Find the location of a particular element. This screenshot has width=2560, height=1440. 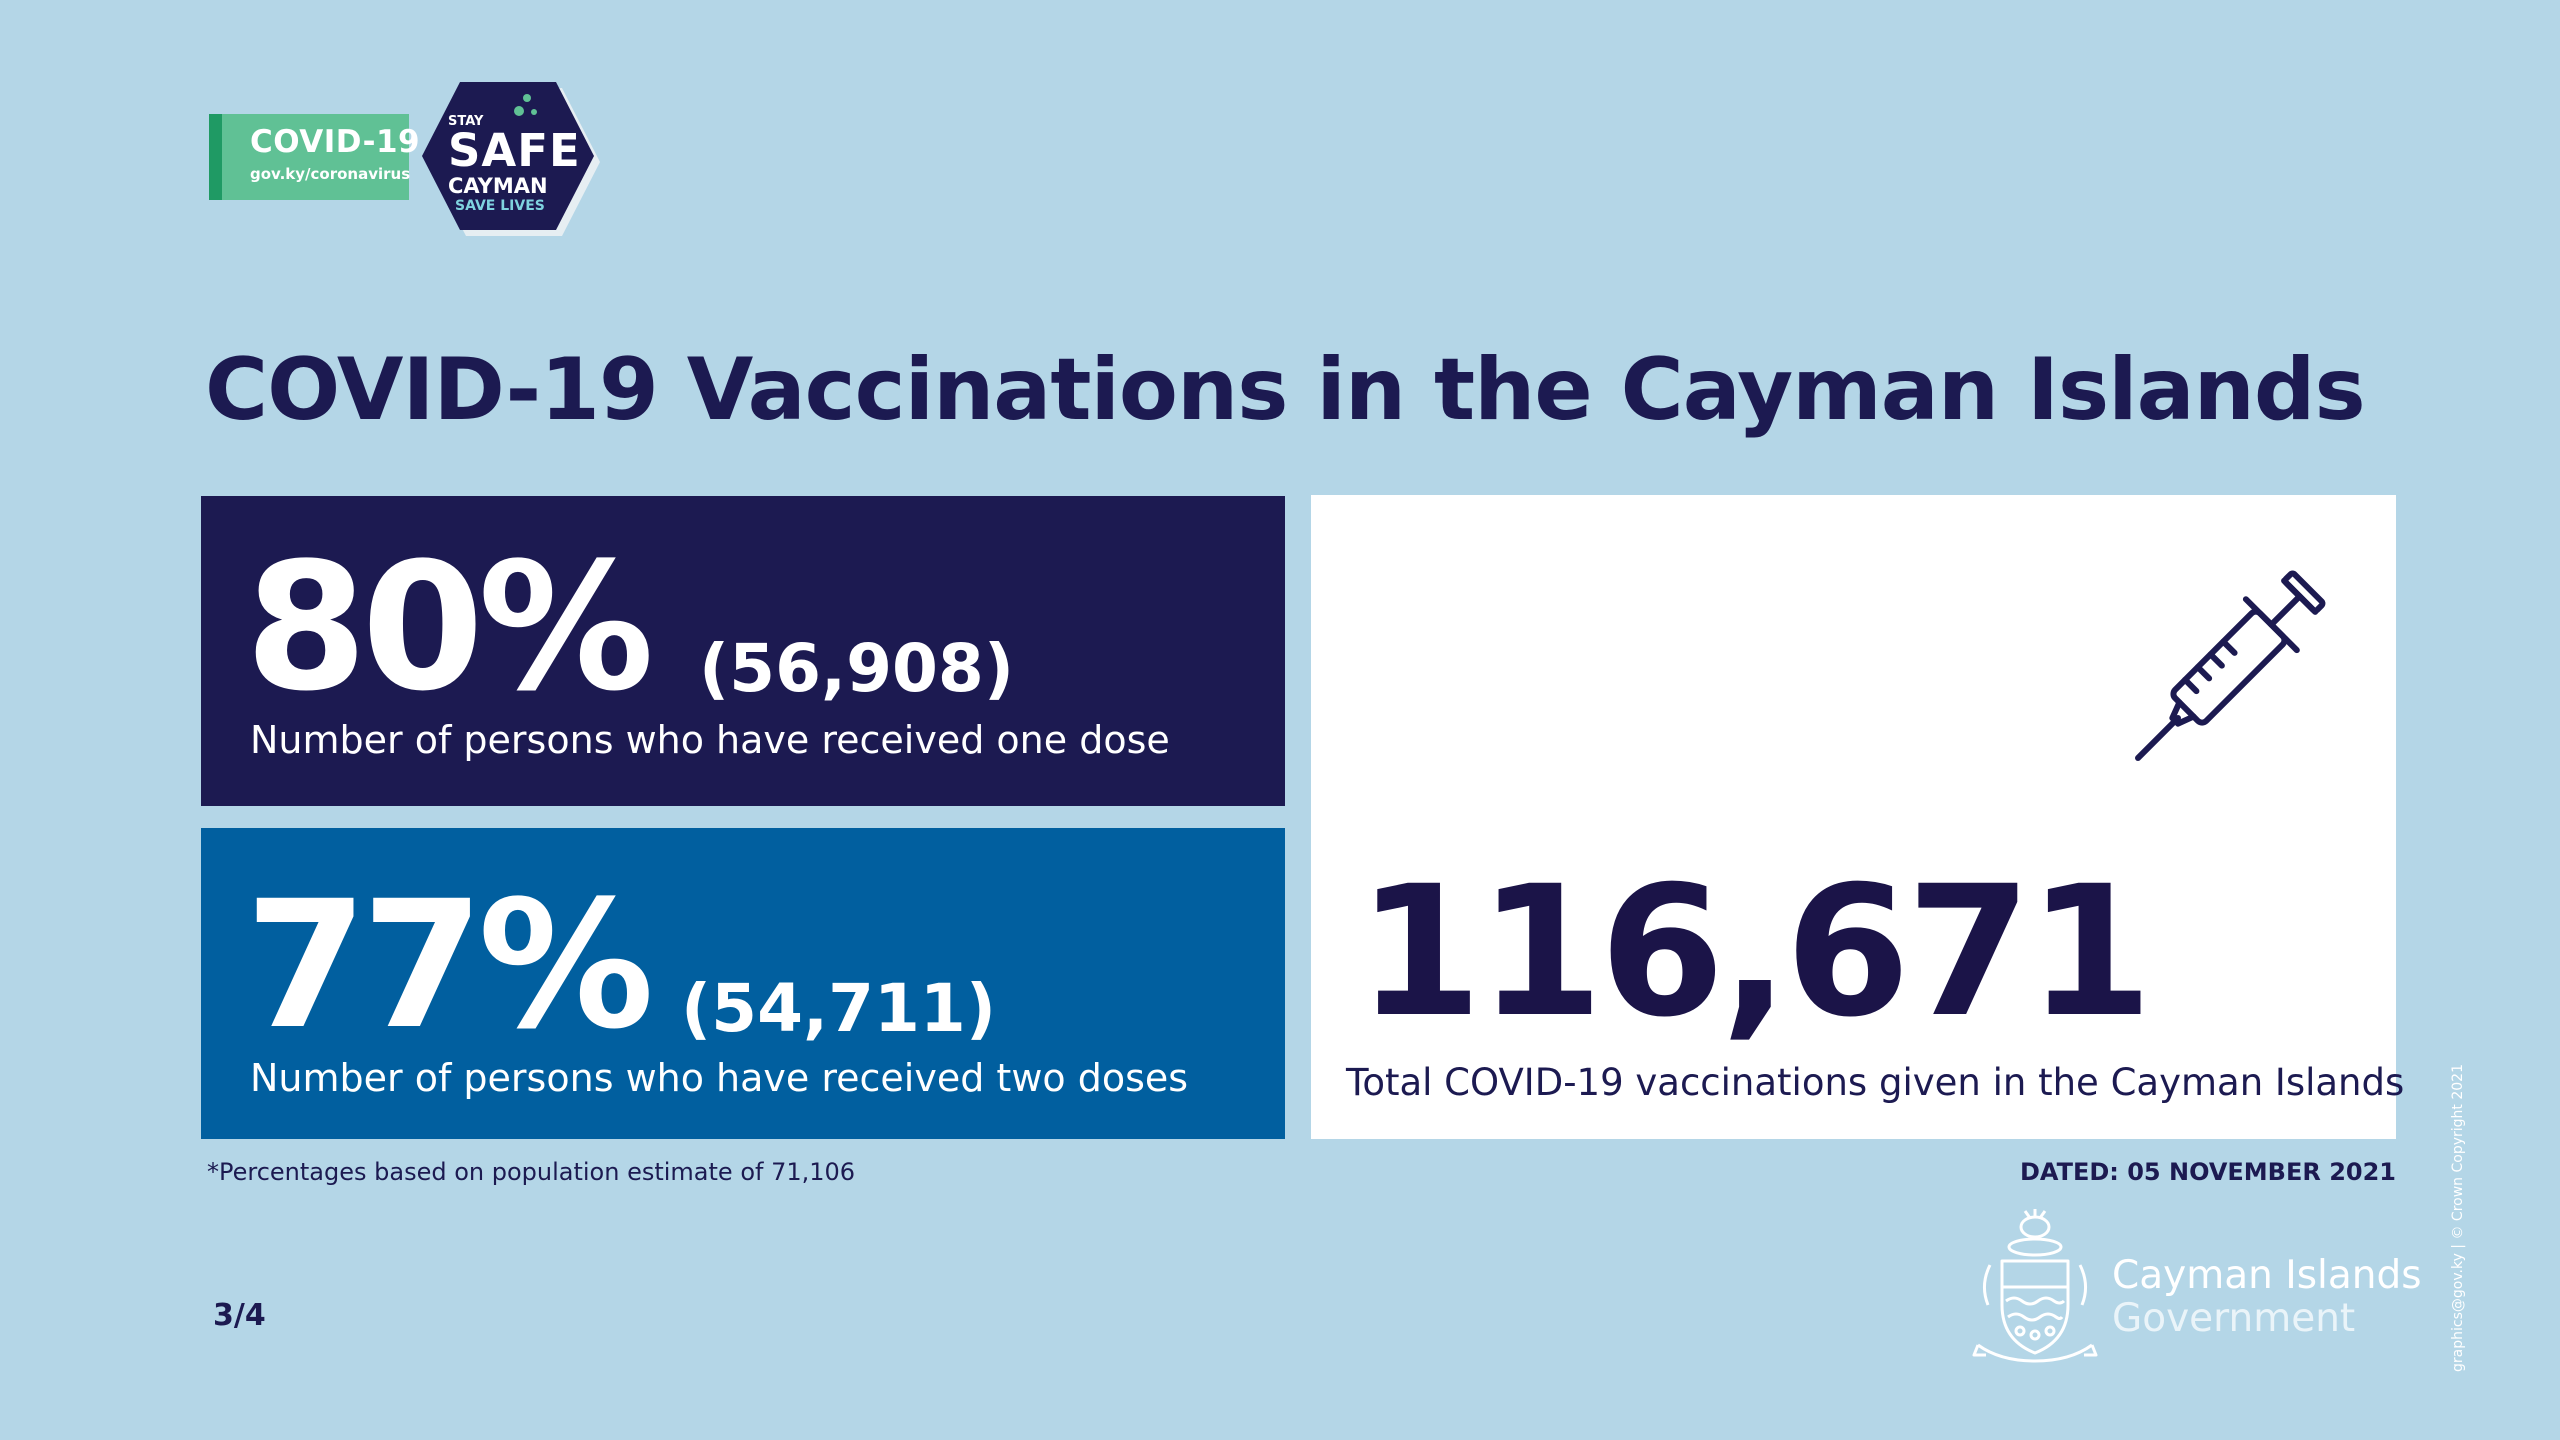

stay-text: STAY is located at coordinates (466, 121).